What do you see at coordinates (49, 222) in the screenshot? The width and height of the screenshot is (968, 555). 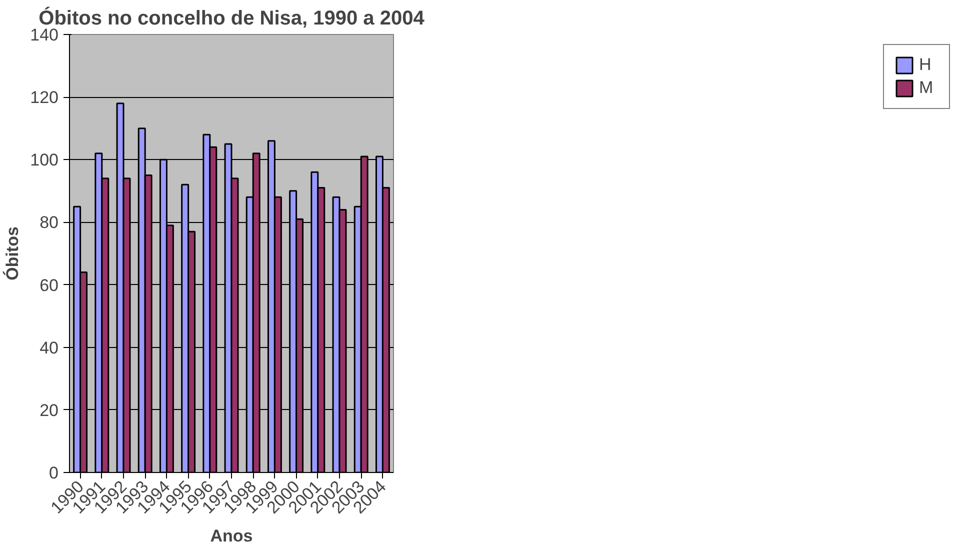 I see `y-tick-label: 80` at bounding box center [49, 222].